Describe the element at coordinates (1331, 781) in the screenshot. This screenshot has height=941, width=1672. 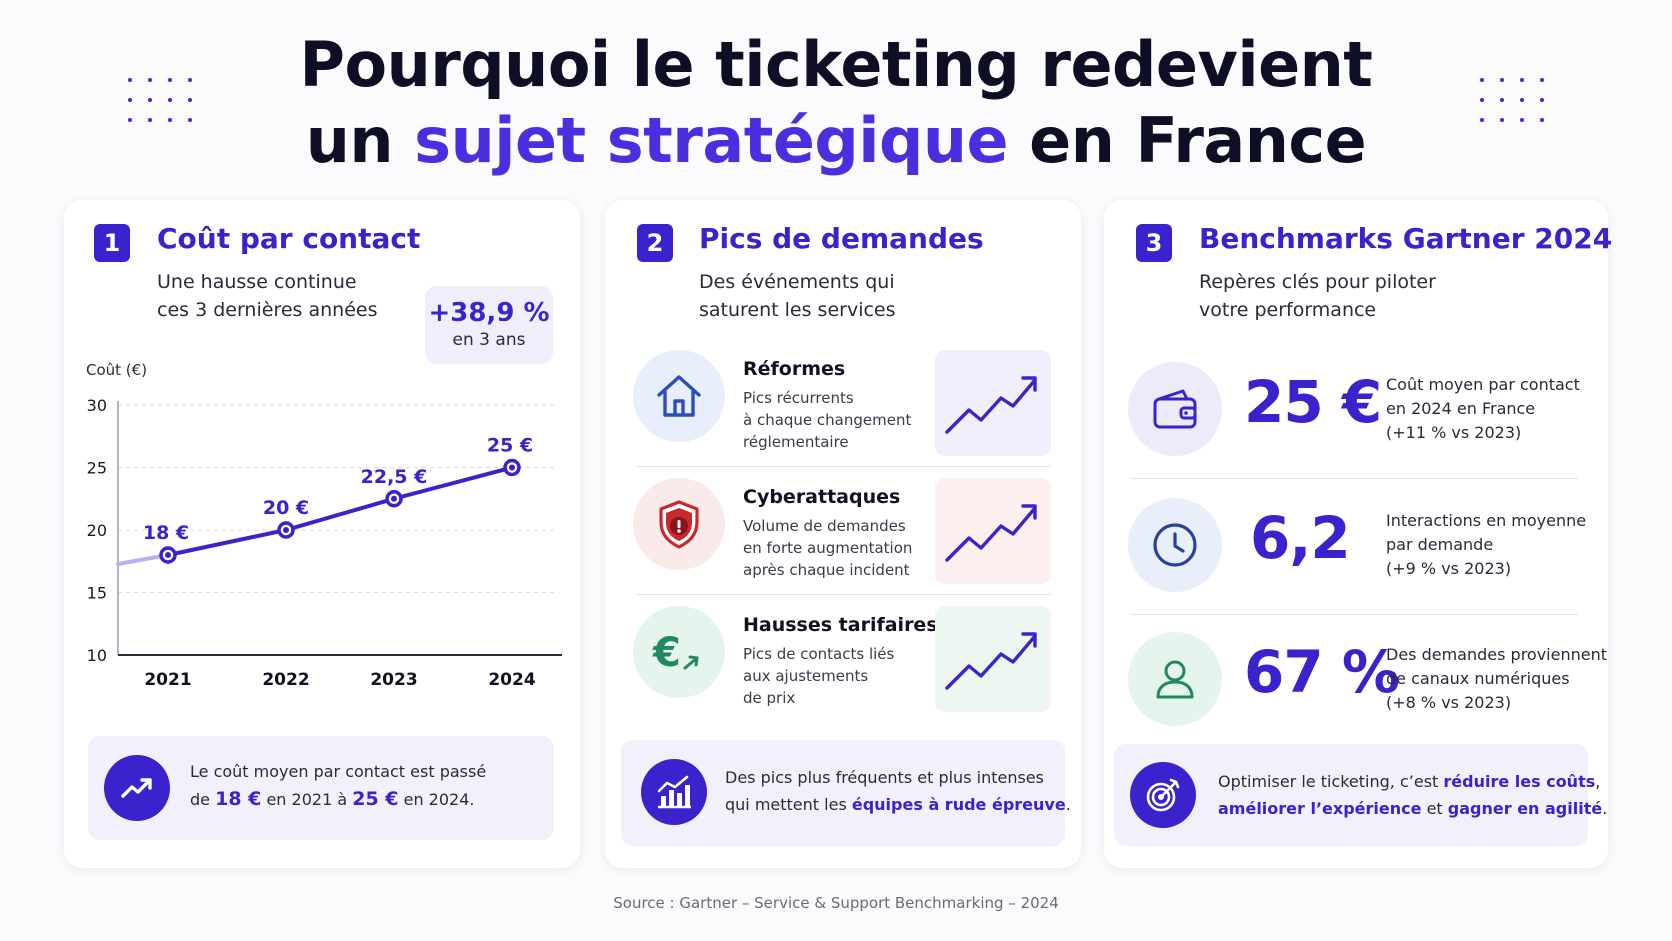
I see `summary-pre: Optimiser le ticketing, c’est` at that location.